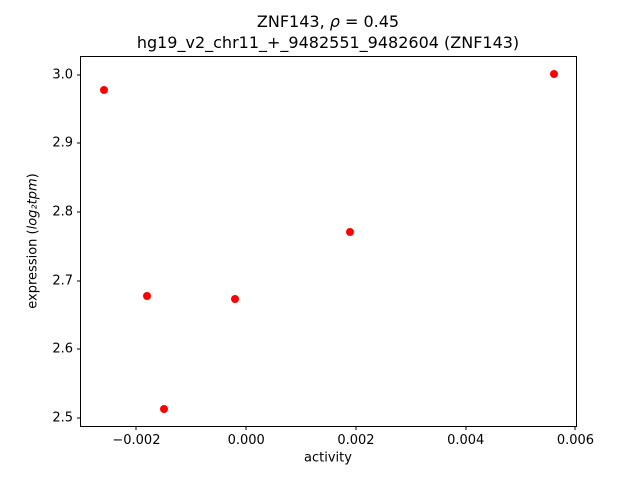 Image resolution: width=640 pixels, height=480 pixels. I want to click on x-tick-label: 0.004, so click(466, 440).